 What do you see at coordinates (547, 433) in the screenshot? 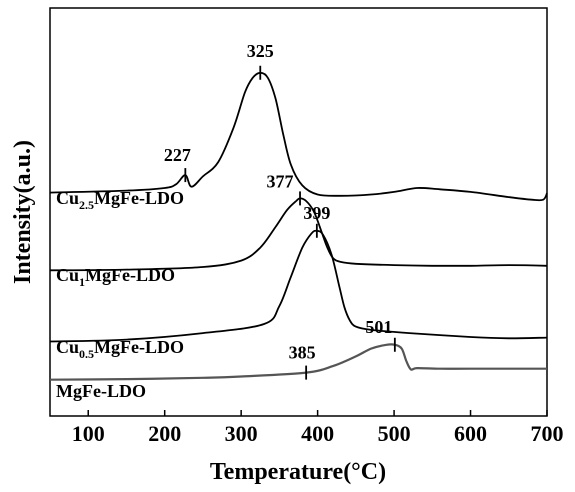
I see `x-tick-label-700: 700` at bounding box center [547, 433].